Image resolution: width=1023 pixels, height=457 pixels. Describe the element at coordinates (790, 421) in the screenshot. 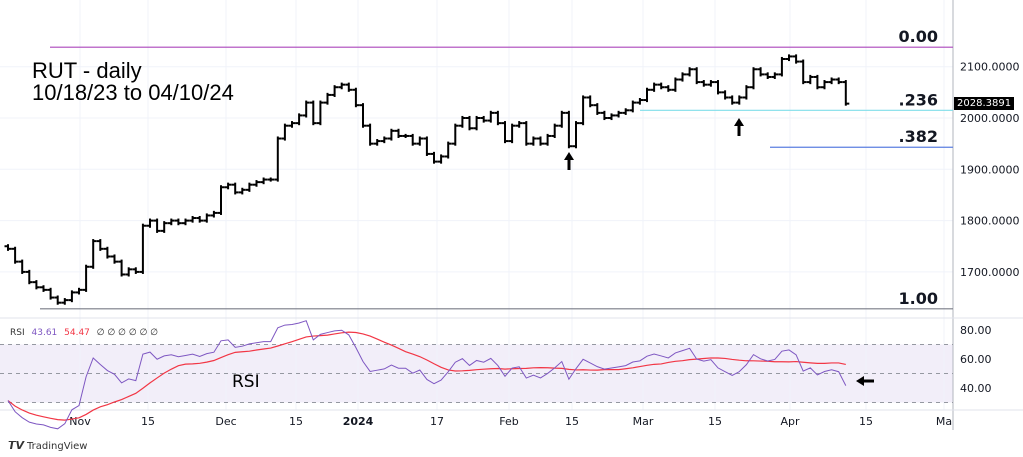

I see `x-tick-label: Apr` at that location.